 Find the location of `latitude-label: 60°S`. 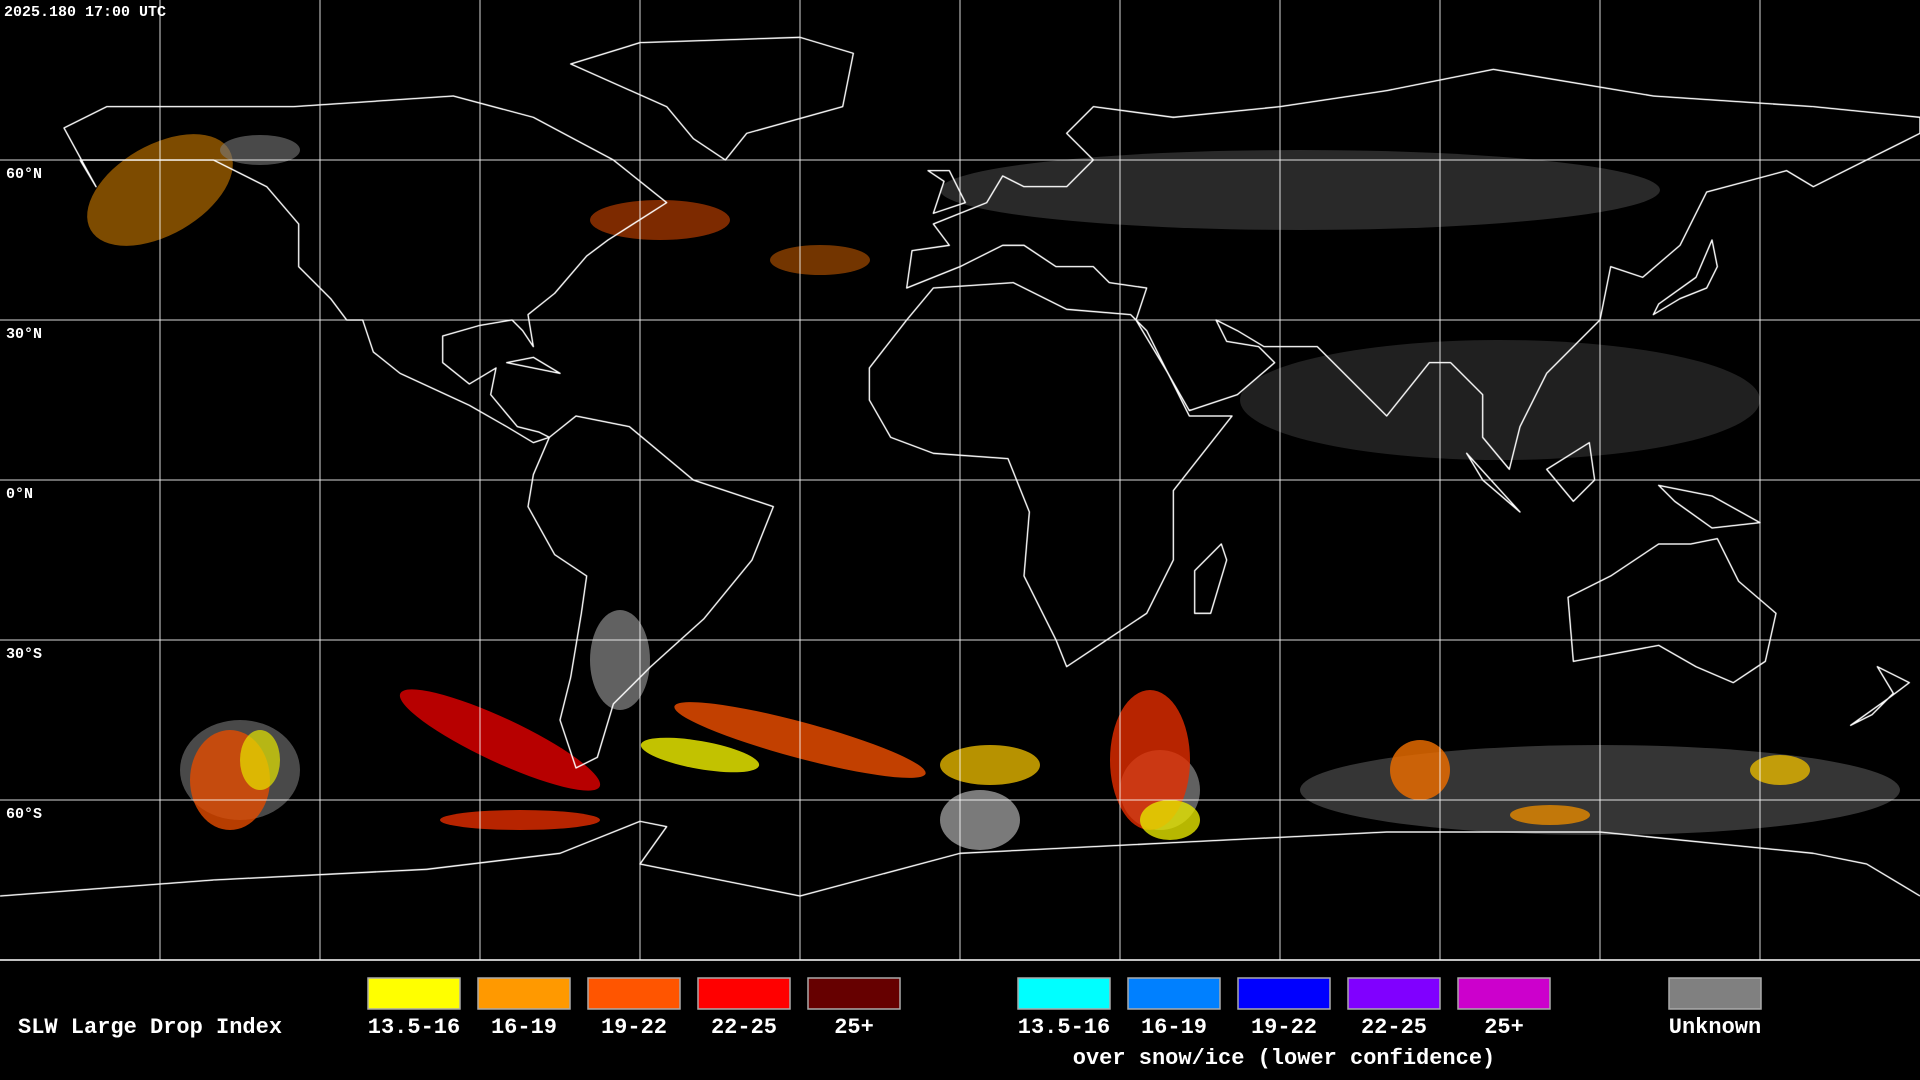

latitude-label: 60°S is located at coordinates (24, 814).